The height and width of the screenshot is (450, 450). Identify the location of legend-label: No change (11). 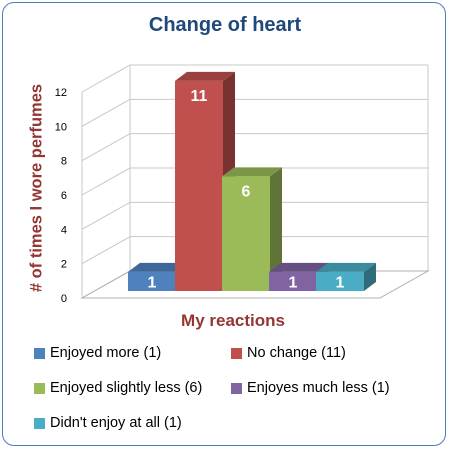
(296, 353).